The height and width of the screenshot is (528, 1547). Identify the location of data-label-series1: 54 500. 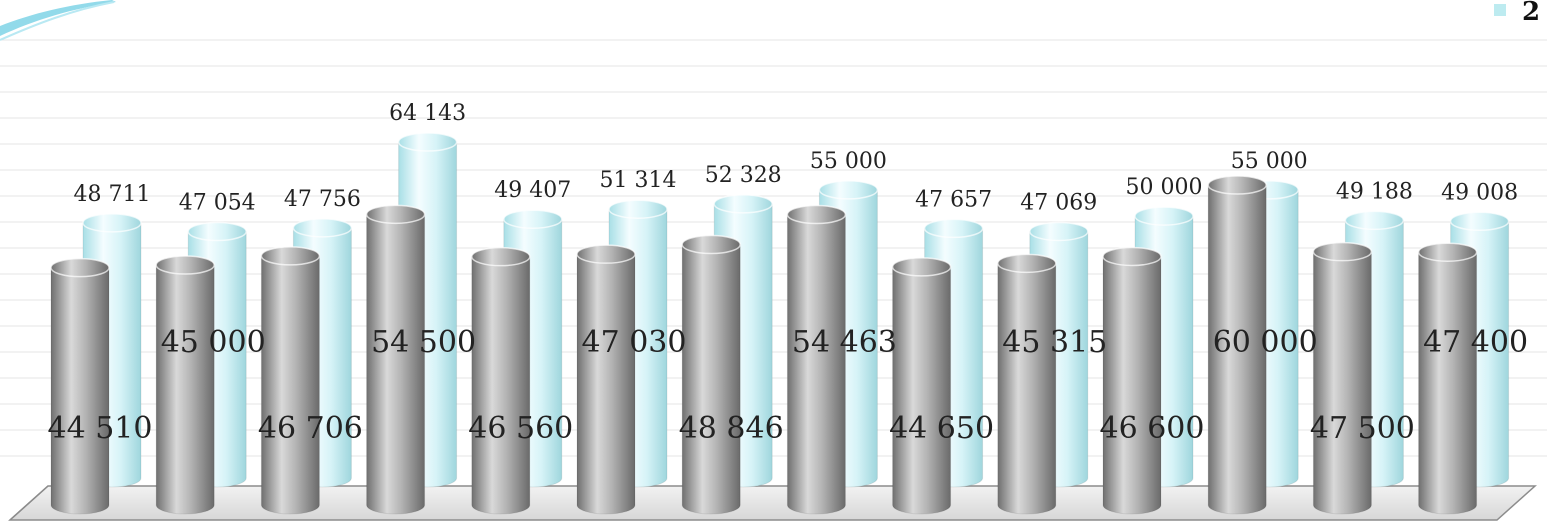
(423, 342).